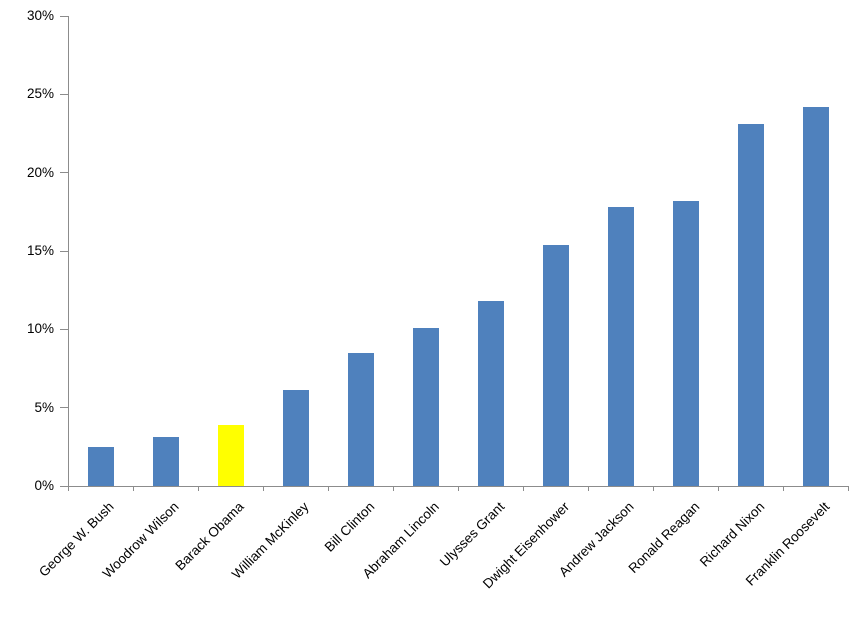  I want to click on bar-abraham-lincoln, so click(425, 406).